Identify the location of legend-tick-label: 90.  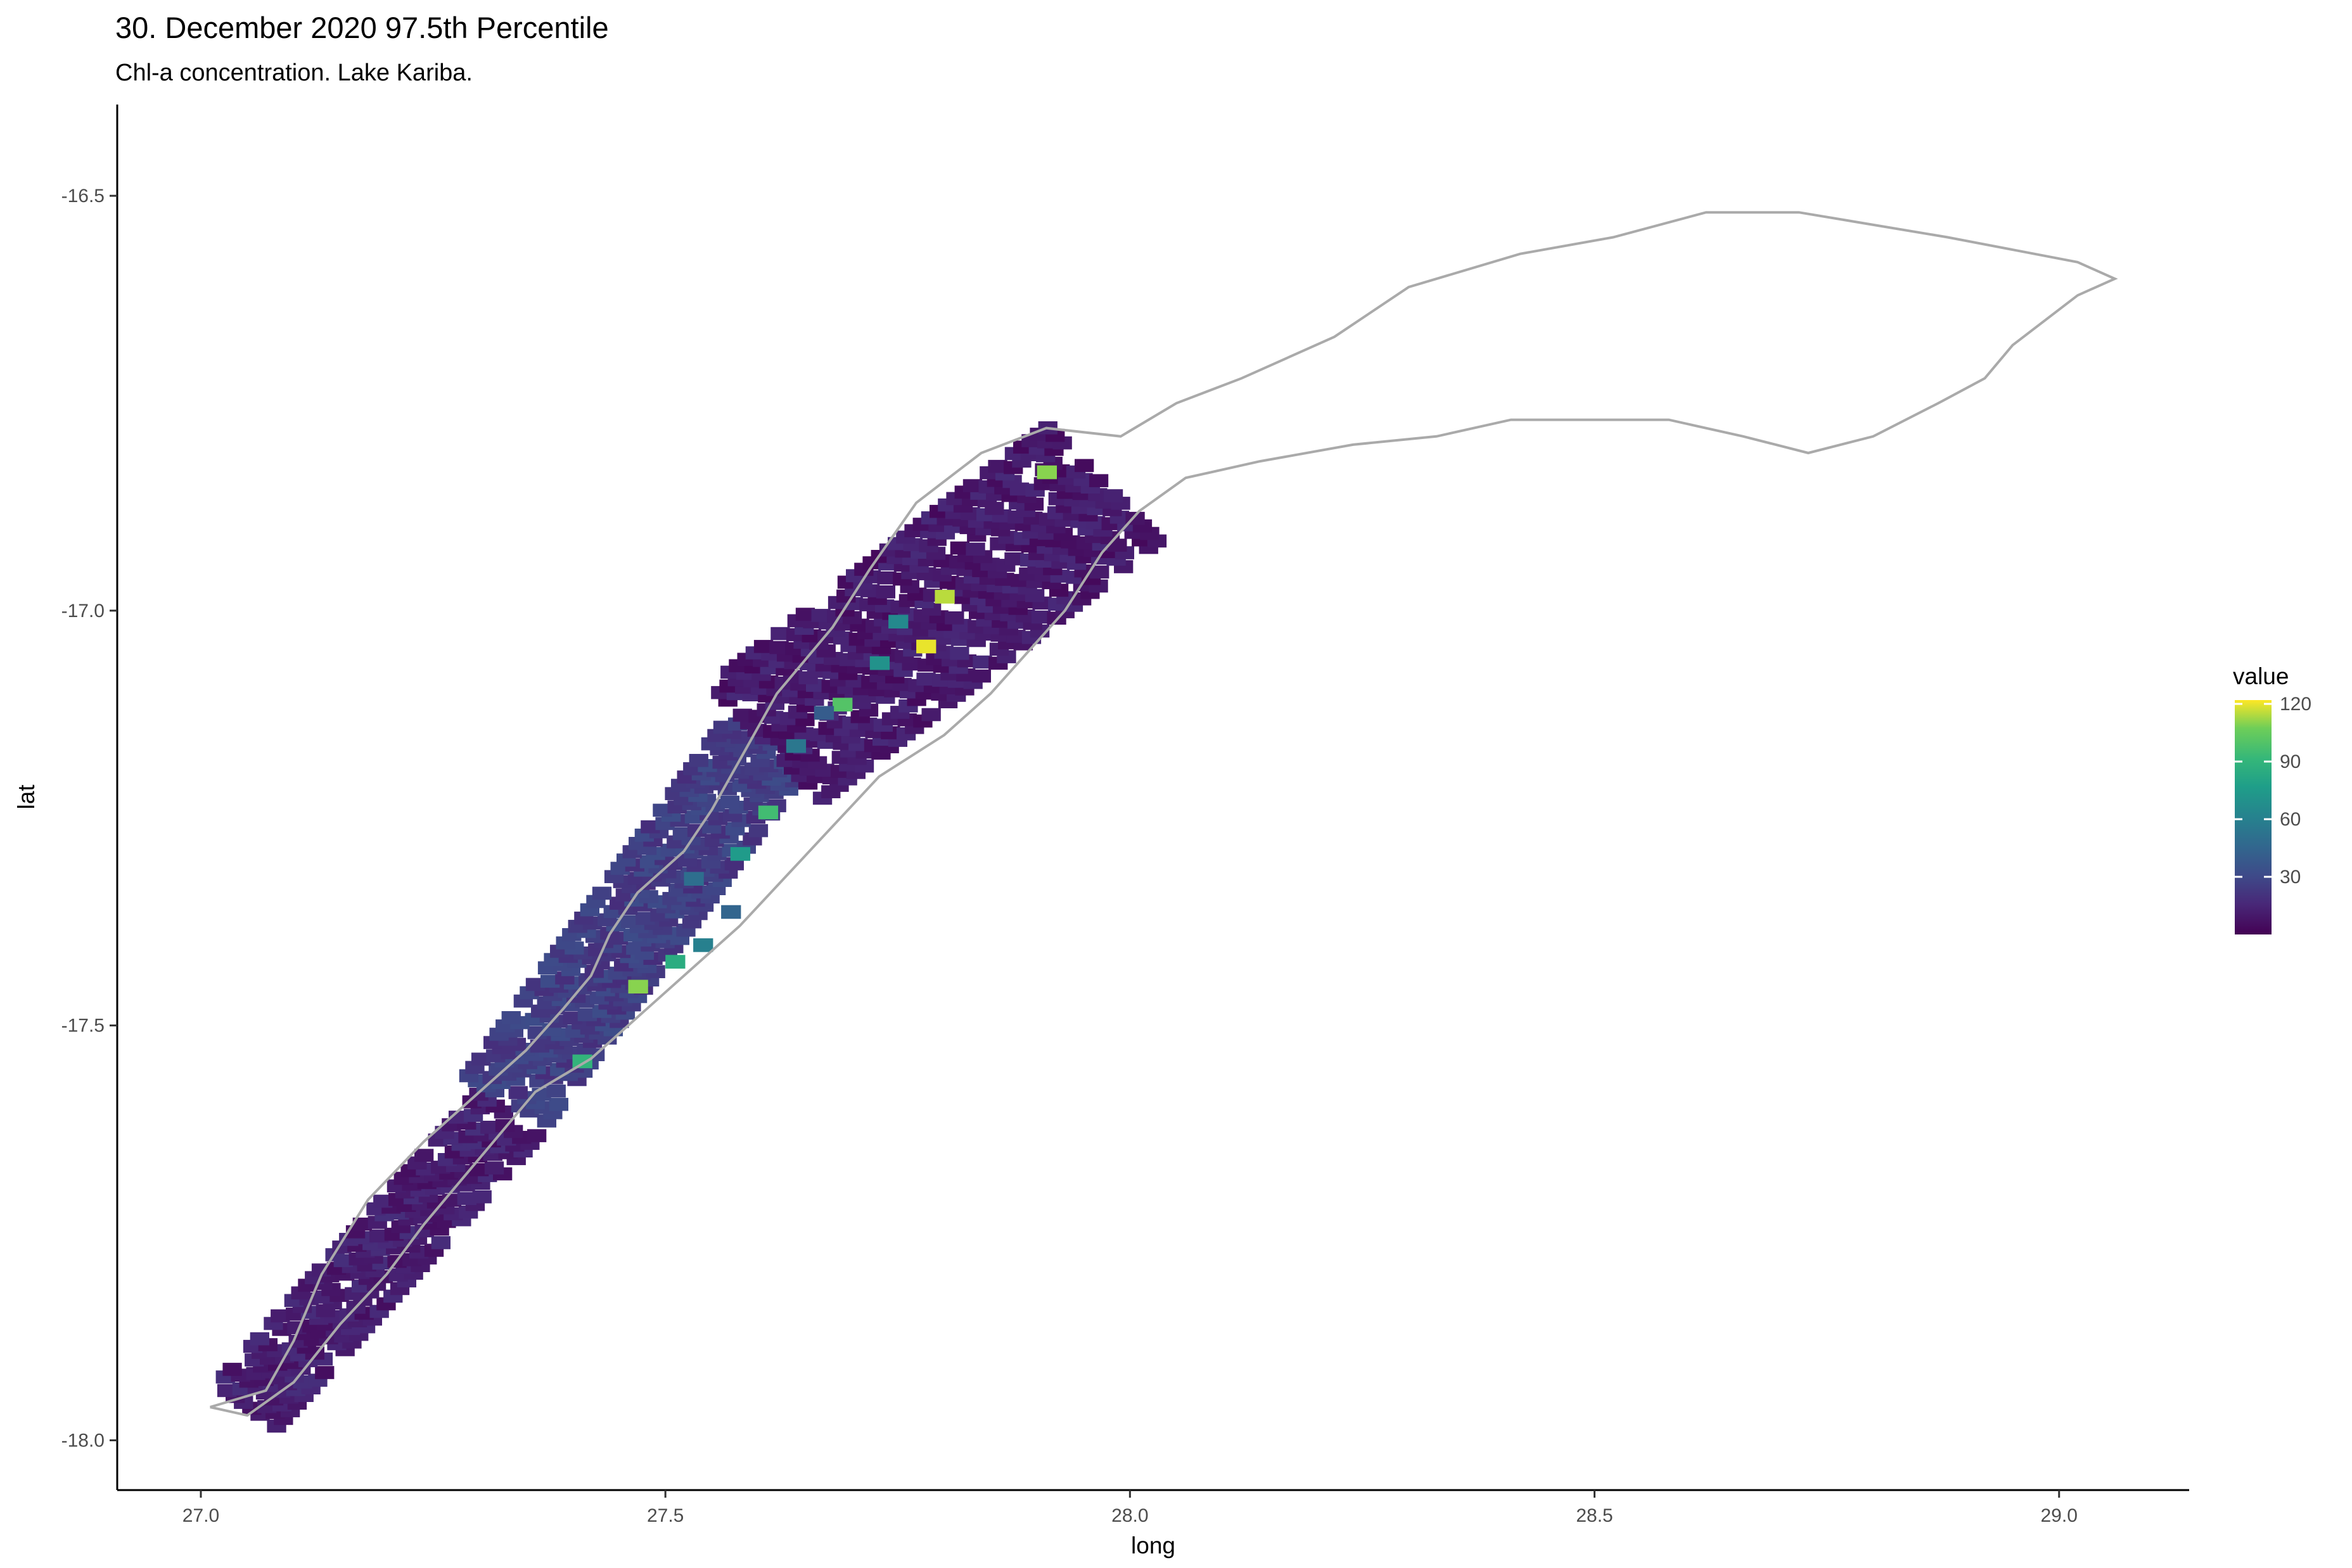
(2290, 761).